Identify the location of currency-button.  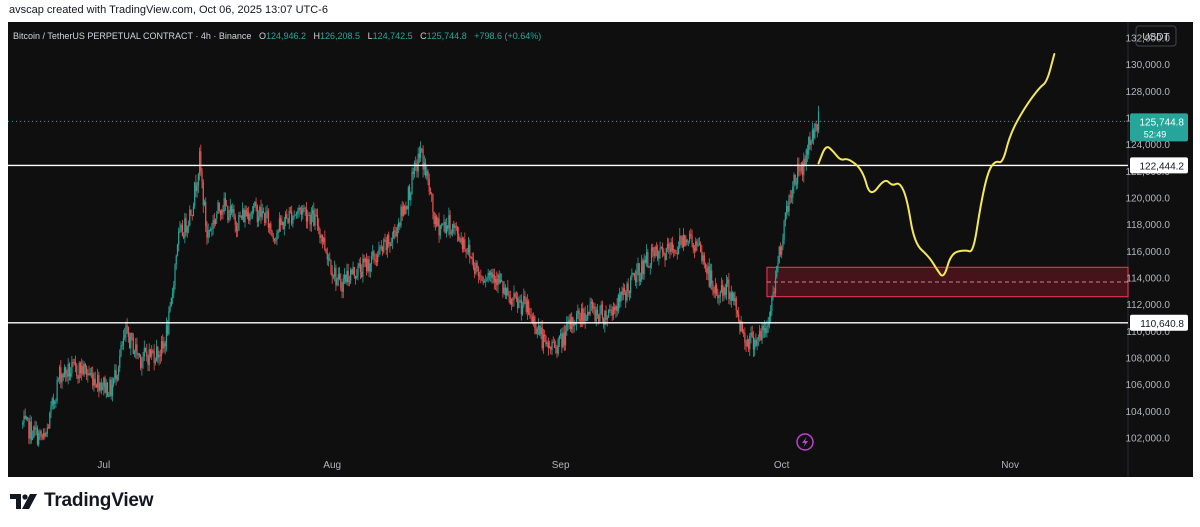
(1156, 36).